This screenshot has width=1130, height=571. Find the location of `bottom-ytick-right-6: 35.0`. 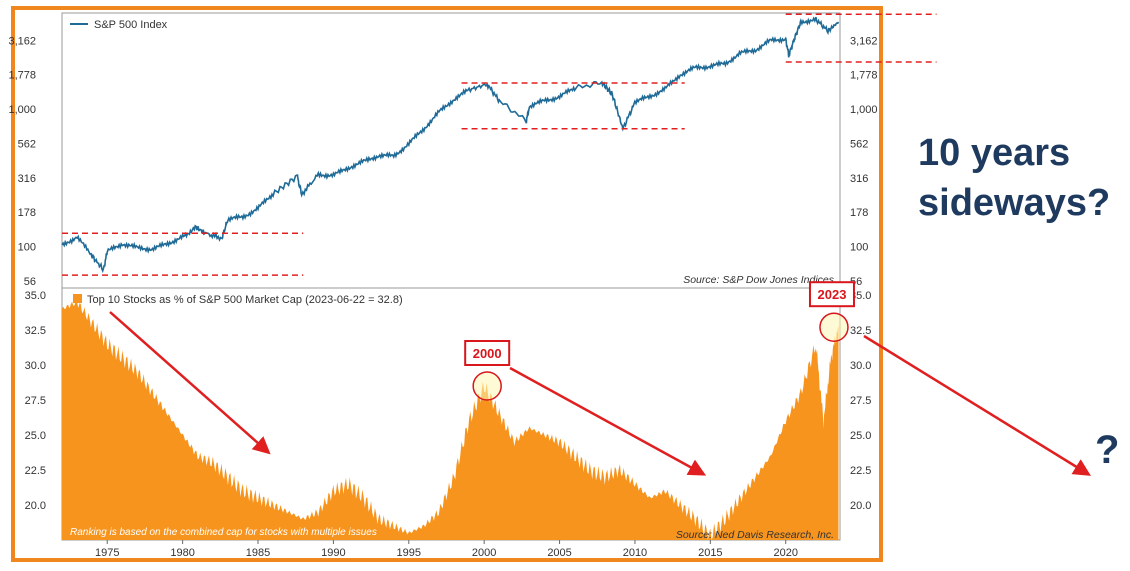

bottom-ytick-right-6: 35.0 is located at coordinates (860, 296).